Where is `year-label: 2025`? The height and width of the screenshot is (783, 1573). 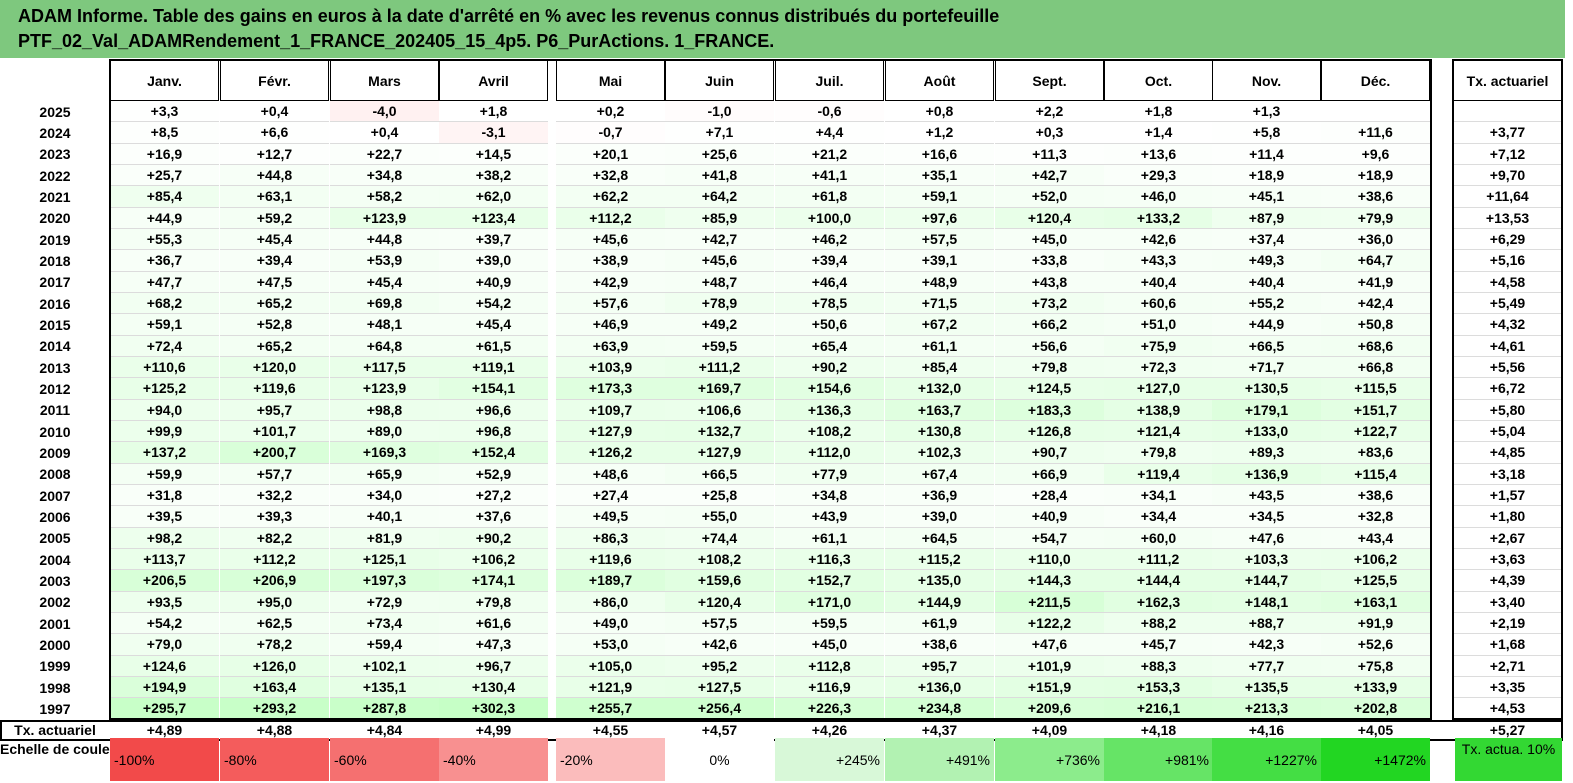 year-label: 2025 is located at coordinates (55, 111).